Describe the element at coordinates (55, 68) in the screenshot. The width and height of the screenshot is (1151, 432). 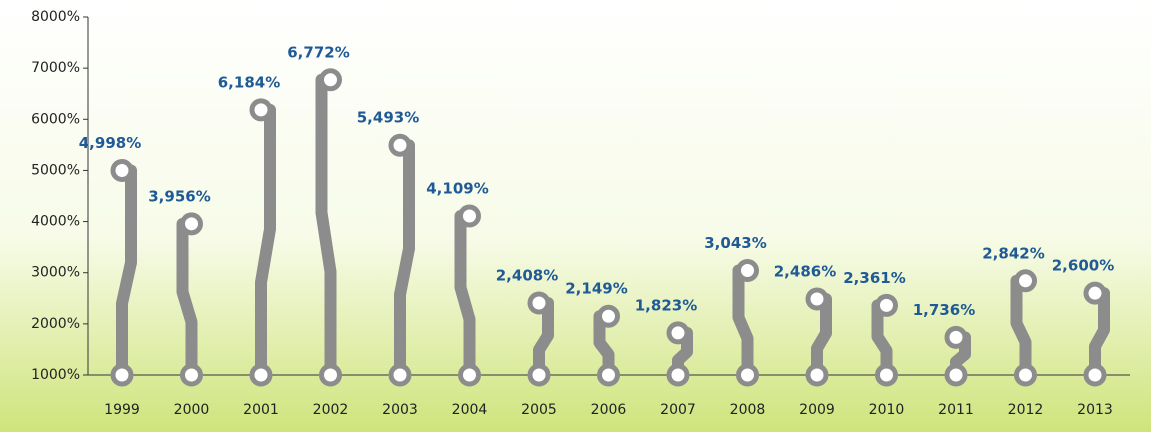
I see `y-tick-label: 7000%` at that location.